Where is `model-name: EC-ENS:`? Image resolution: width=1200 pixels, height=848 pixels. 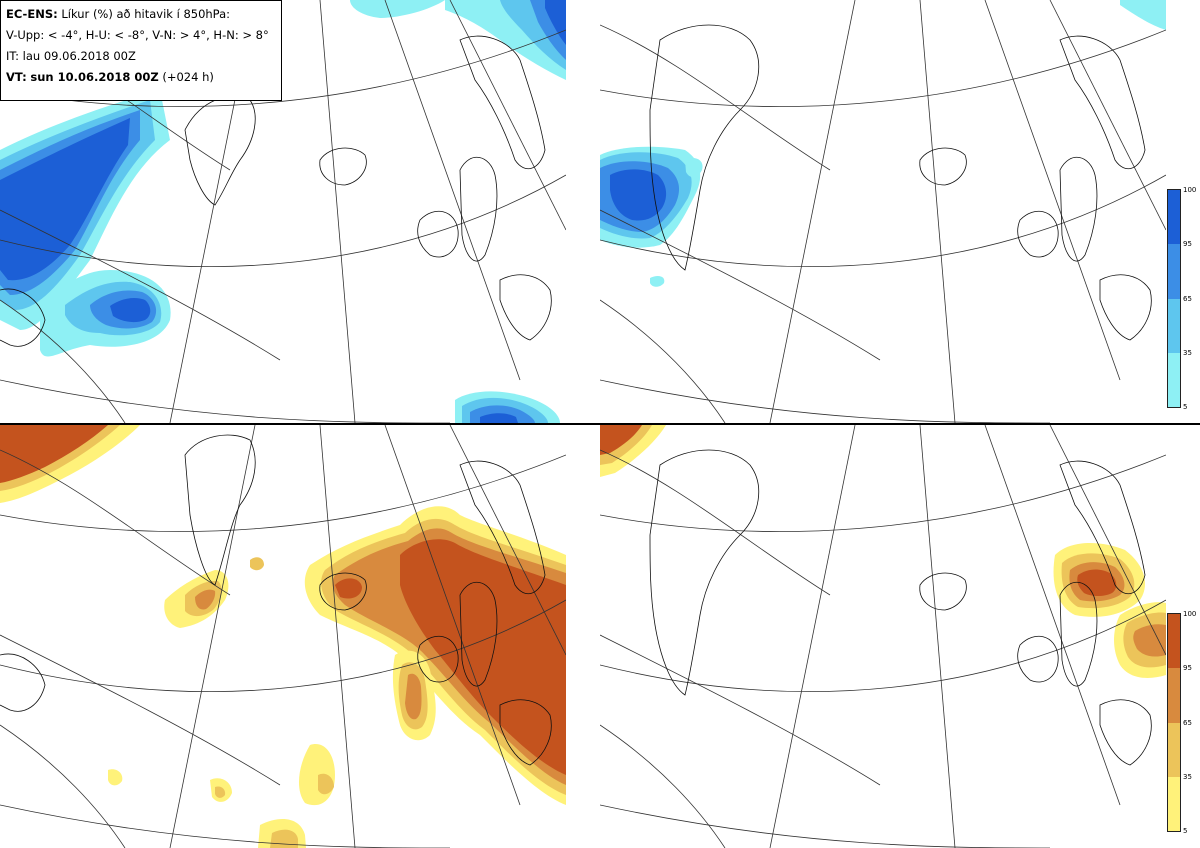
model-name: EC-ENS: is located at coordinates (32, 14).